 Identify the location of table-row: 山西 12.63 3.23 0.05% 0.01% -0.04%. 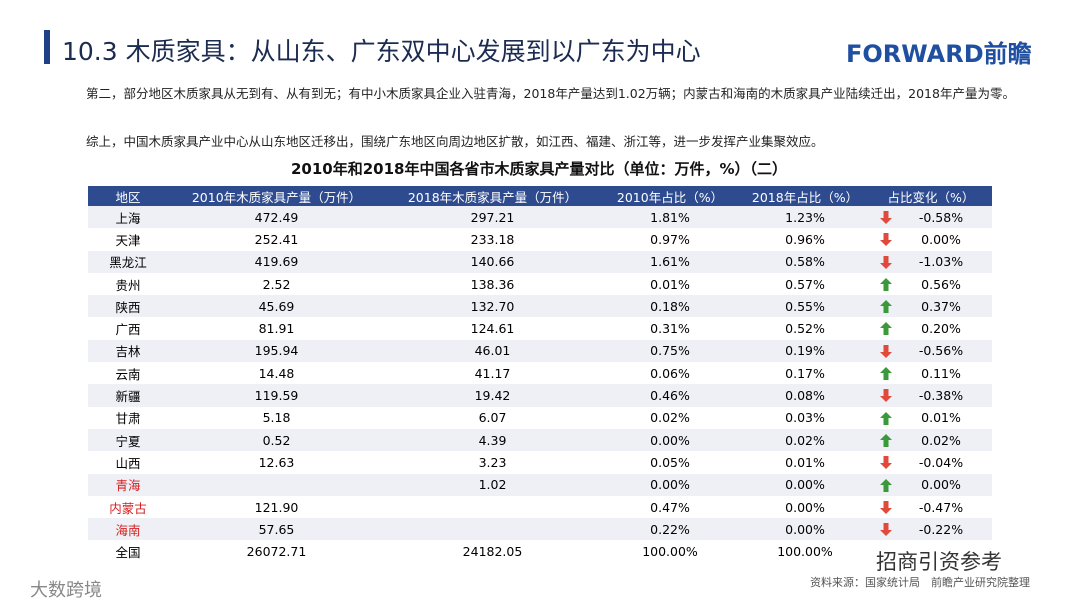
(540, 462).